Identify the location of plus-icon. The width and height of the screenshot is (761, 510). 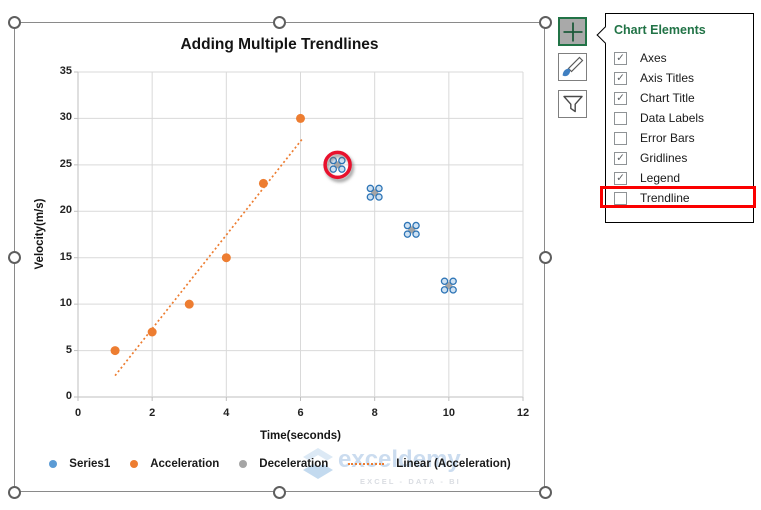
(572, 31).